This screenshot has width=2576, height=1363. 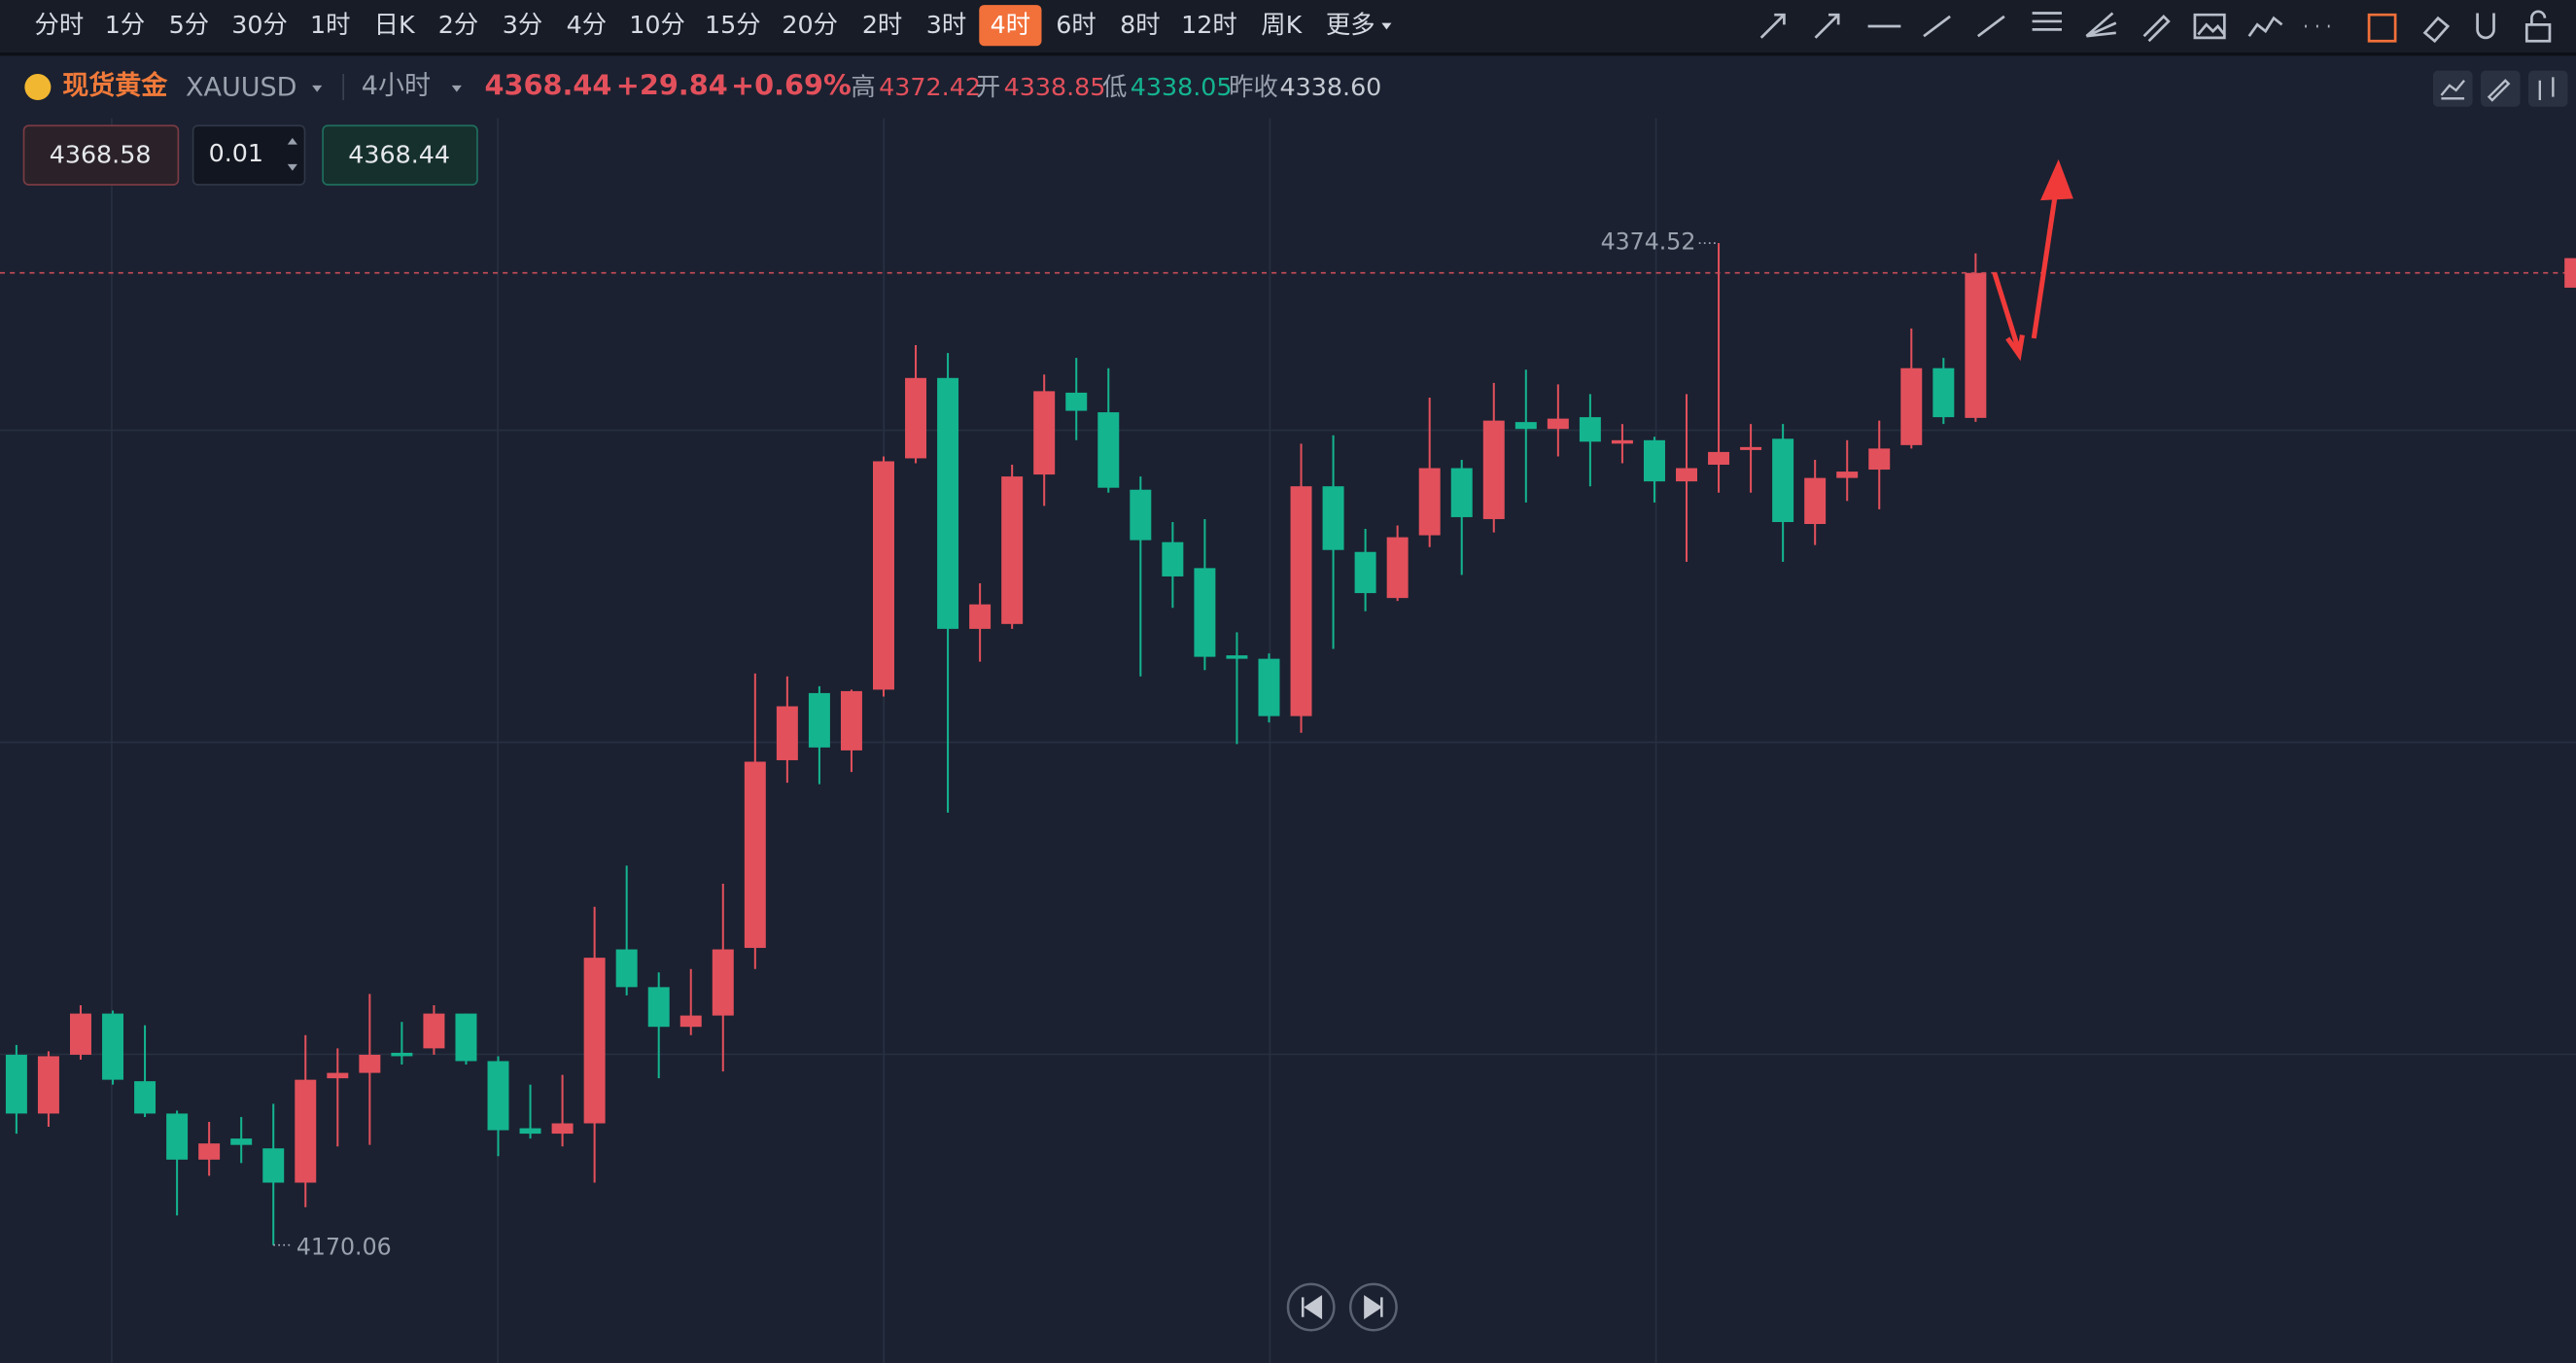 What do you see at coordinates (189, 24) in the screenshot?
I see `interval: 5分` at bounding box center [189, 24].